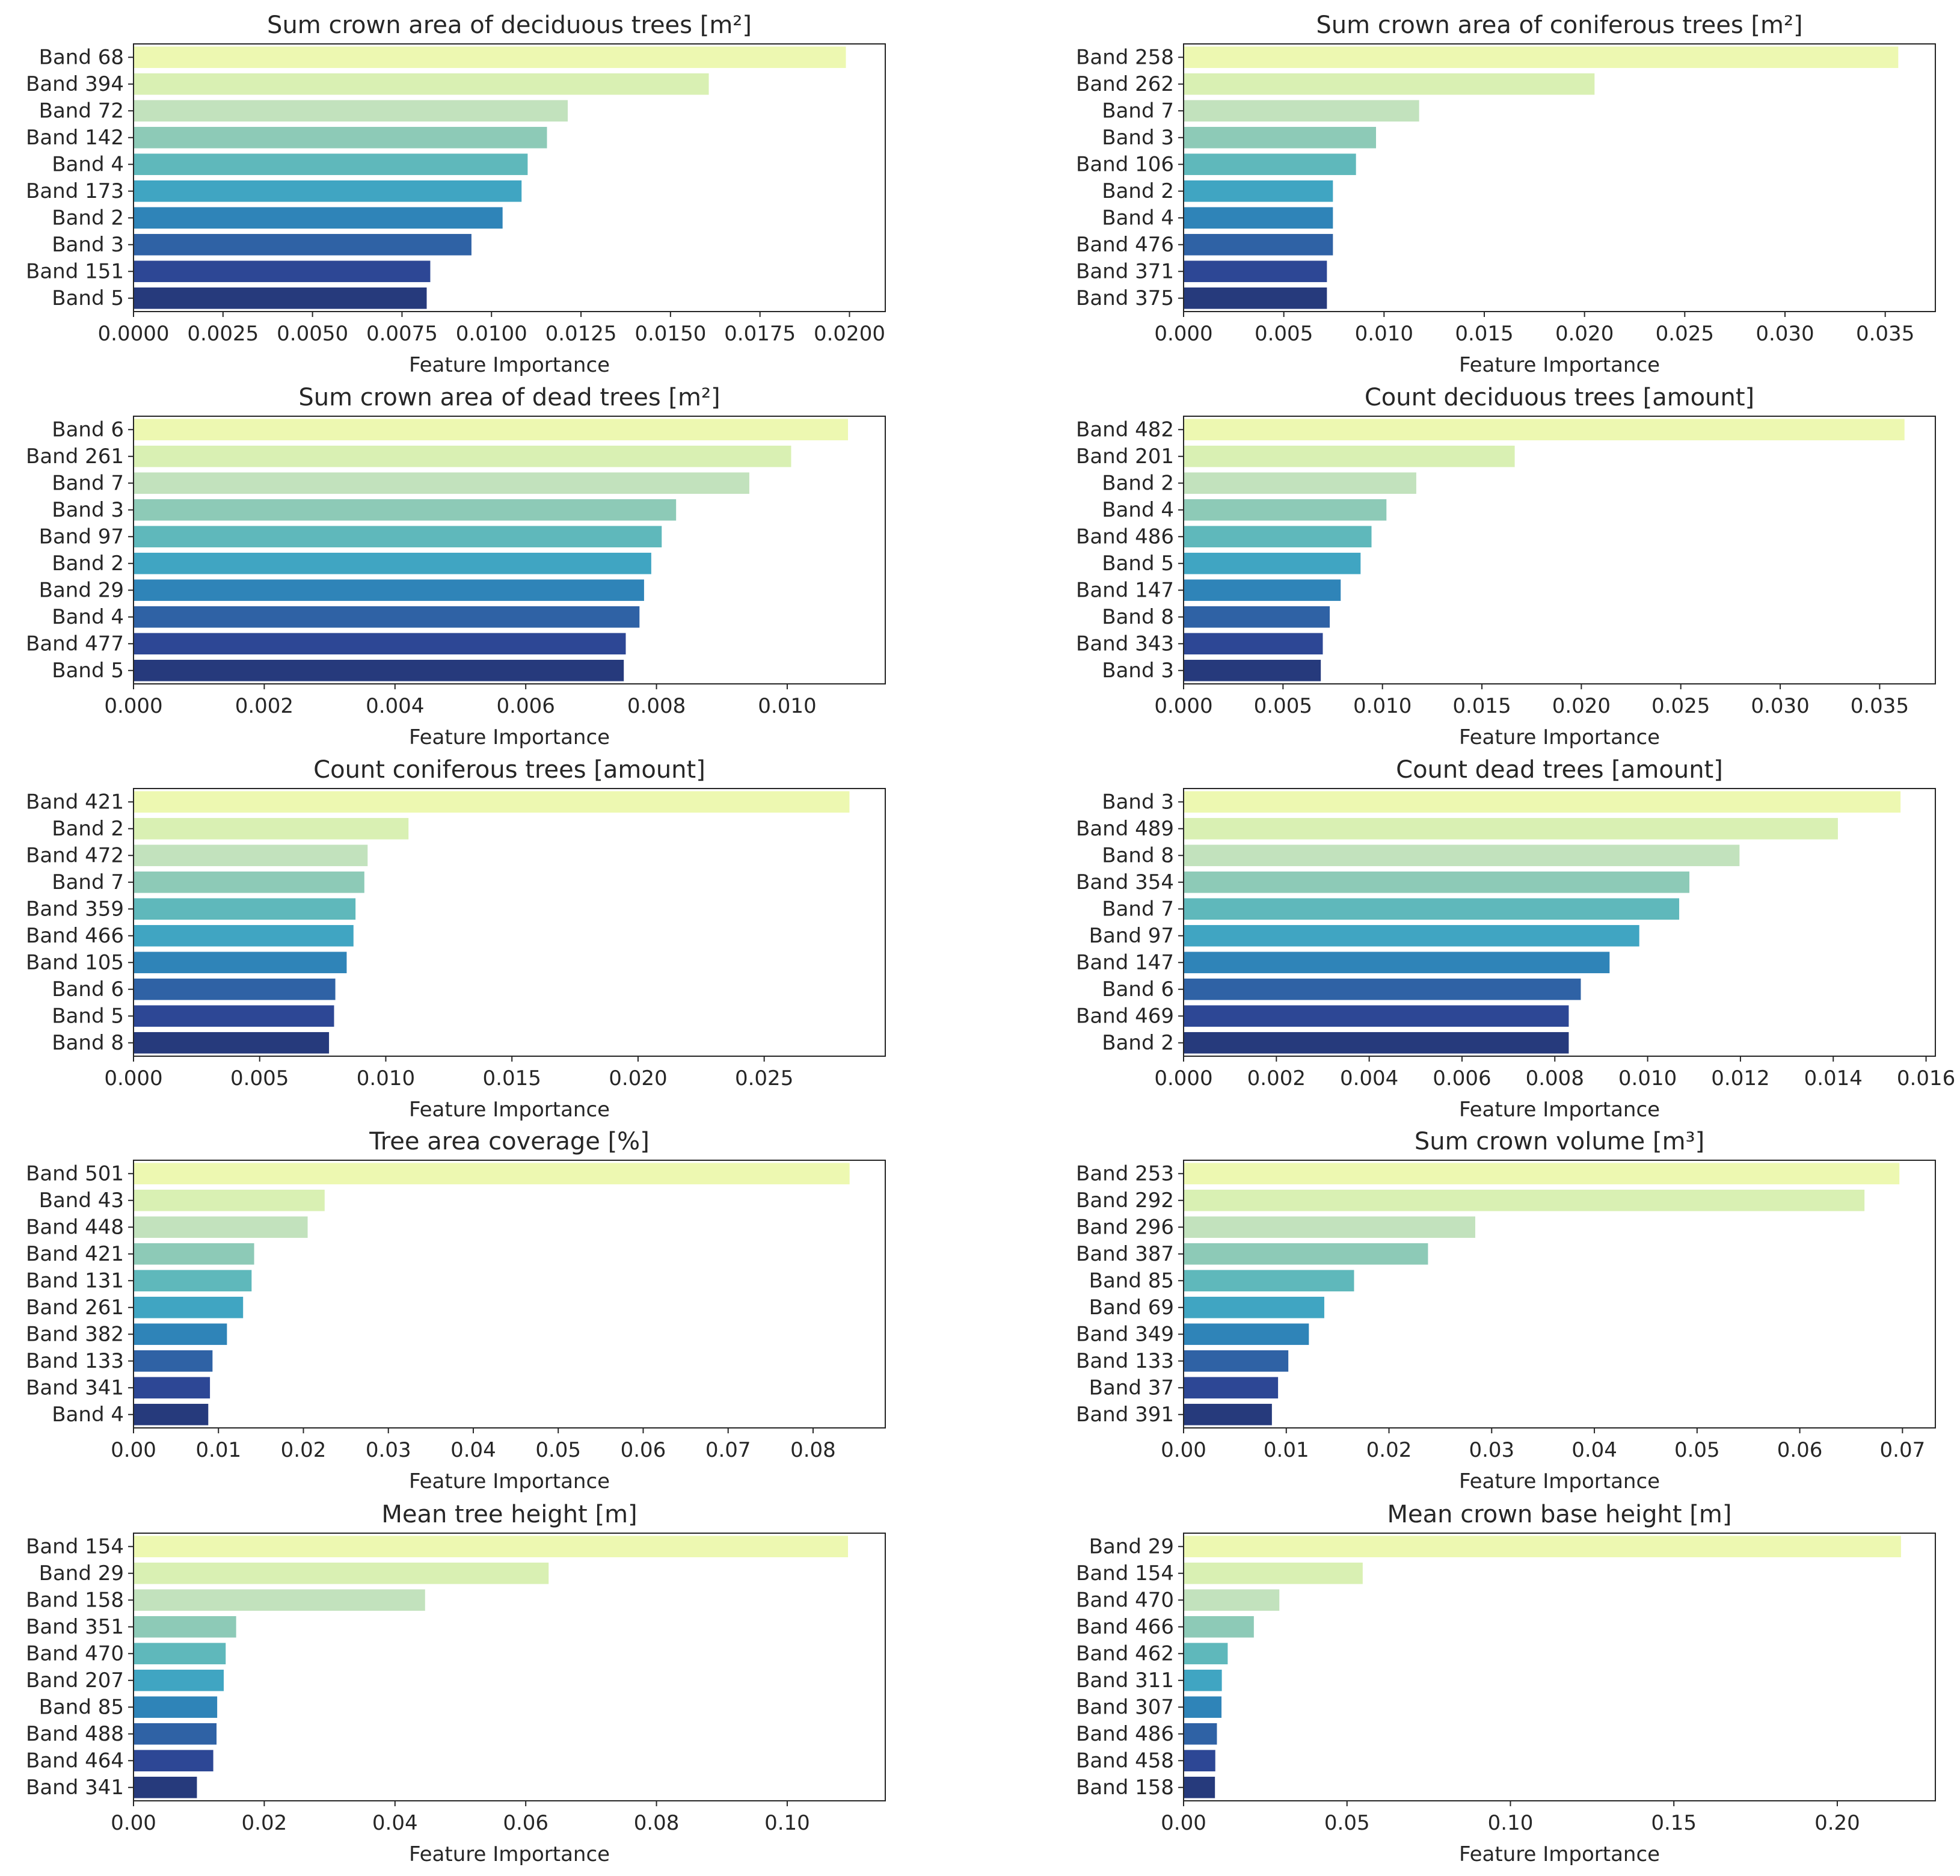 Image resolution: width=1960 pixels, height=1876 pixels. Describe the element at coordinates (75, 456) in the screenshot. I see `y-tick-label: Band 261` at that location.